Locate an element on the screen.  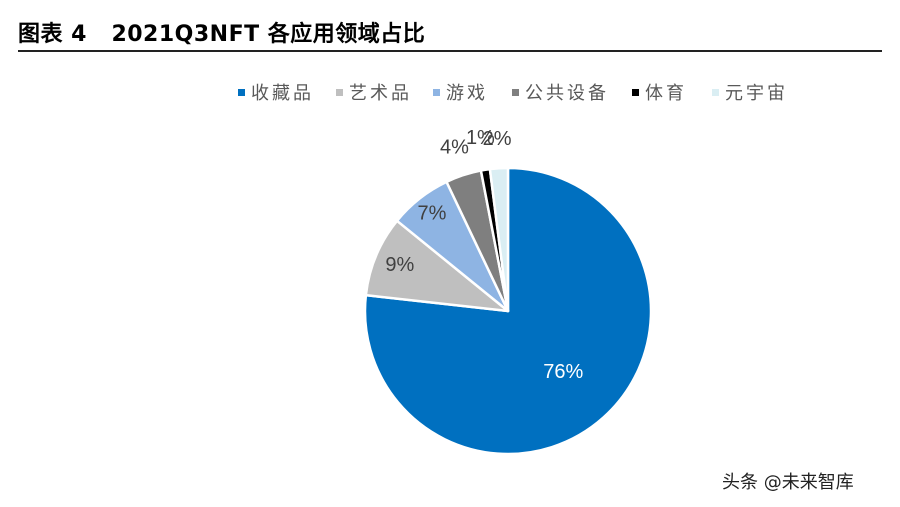
legend-label: 公共设备 is located at coordinates (567, 93).